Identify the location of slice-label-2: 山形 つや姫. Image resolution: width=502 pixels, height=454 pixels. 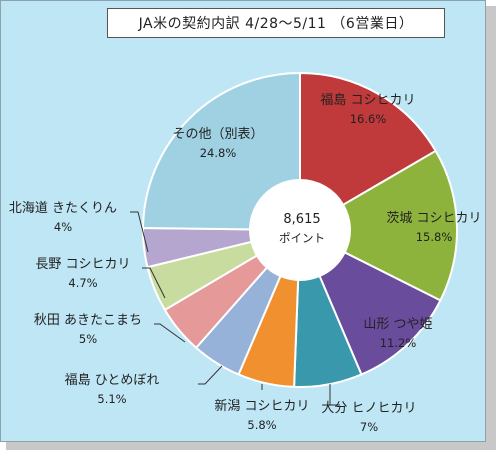
(397, 324).